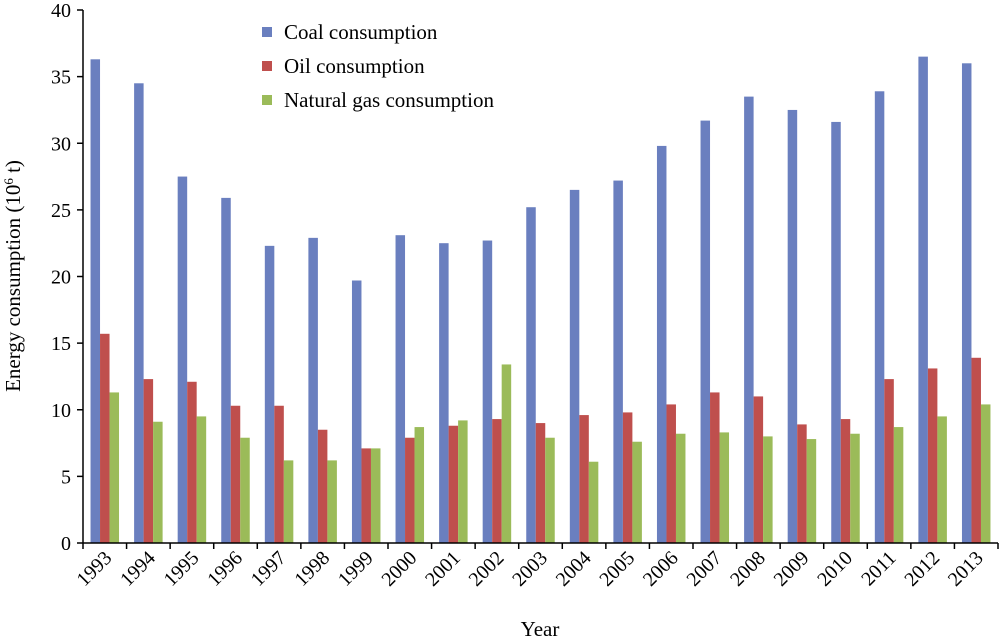  What do you see at coordinates (192, 462) in the screenshot?
I see `bar-oil-consumption-1995` at bounding box center [192, 462].